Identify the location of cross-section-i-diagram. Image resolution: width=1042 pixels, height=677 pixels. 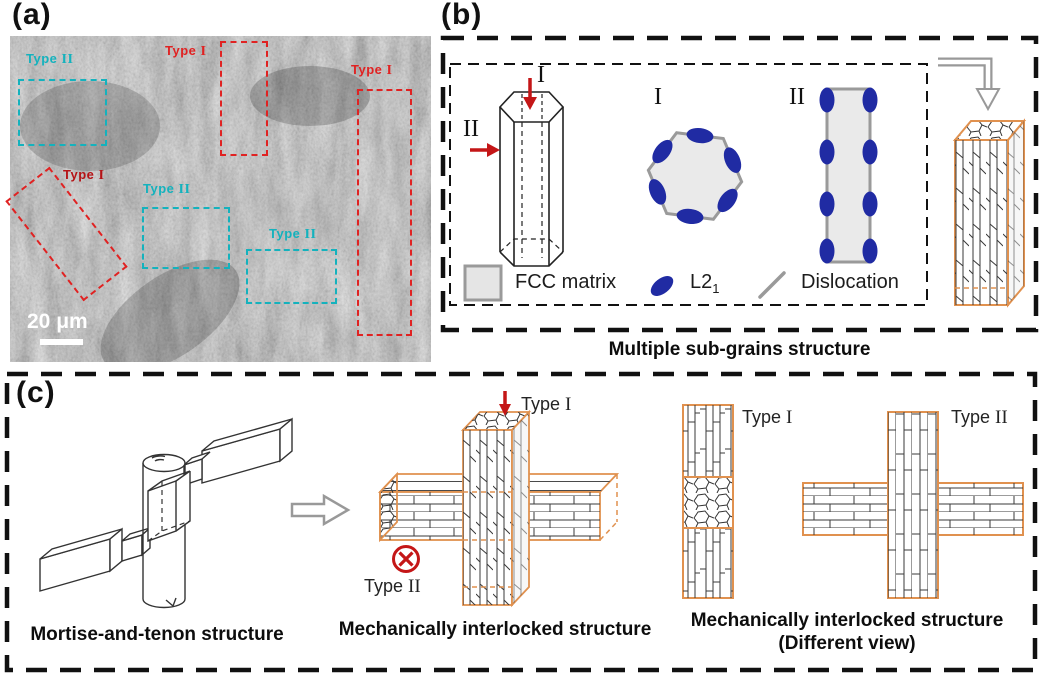
(695, 176).